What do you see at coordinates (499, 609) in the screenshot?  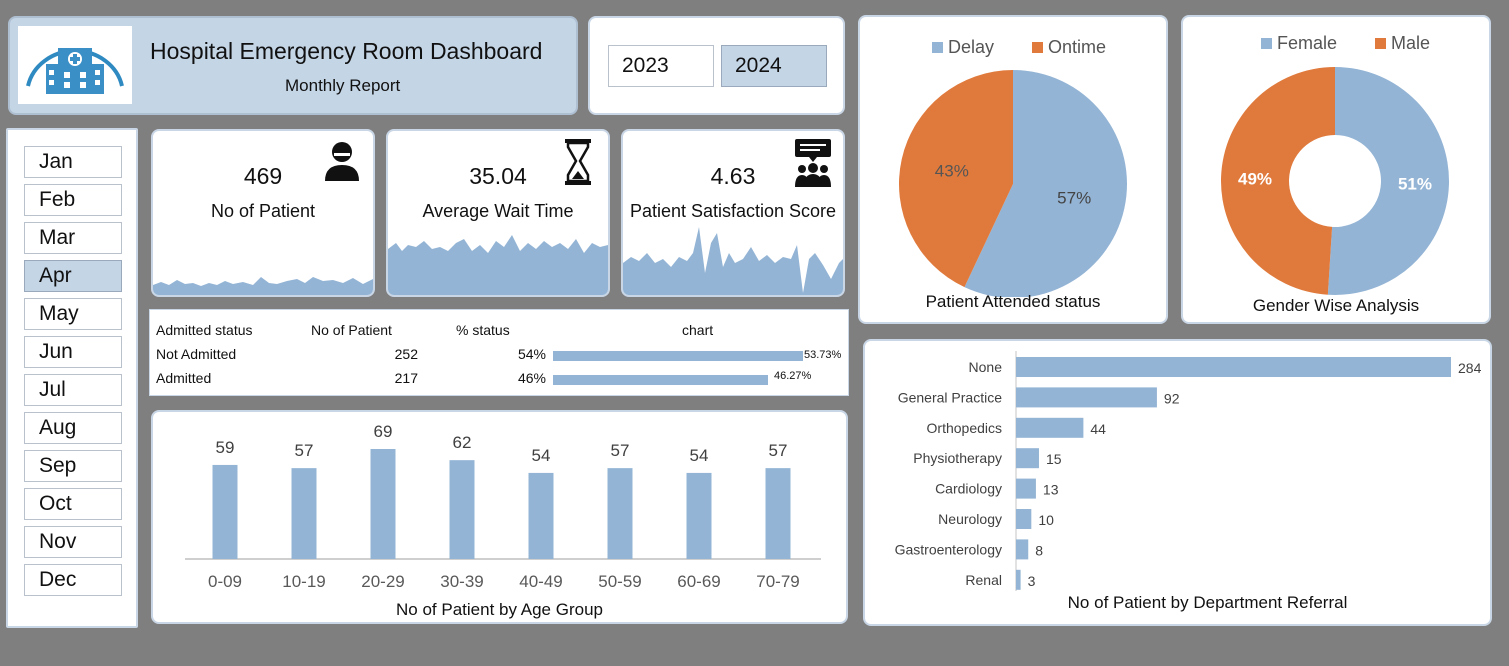 I see `age-chart-title: No of Patient by Age Group` at bounding box center [499, 609].